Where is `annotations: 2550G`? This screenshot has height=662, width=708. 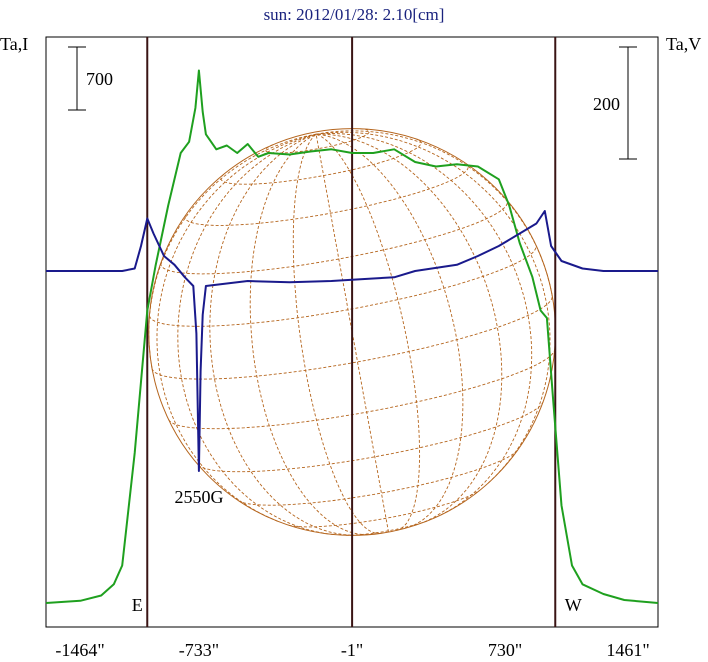 annotations: 2550G is located at coordinates (198, 497).